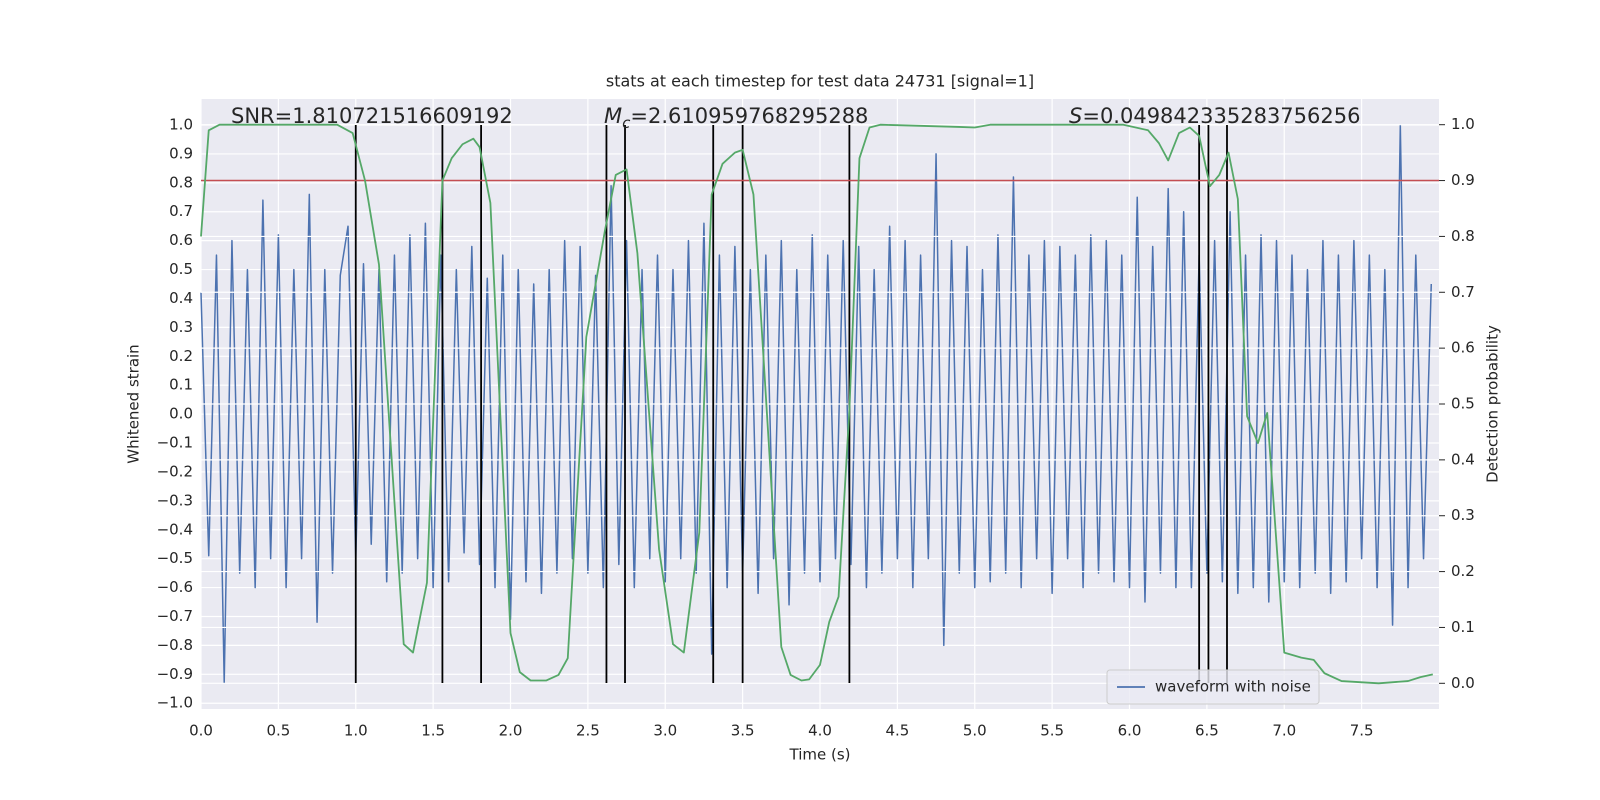 This screenshot has width=1600, height=800. I want to click on annotation-label: S, so click(1075, 116).